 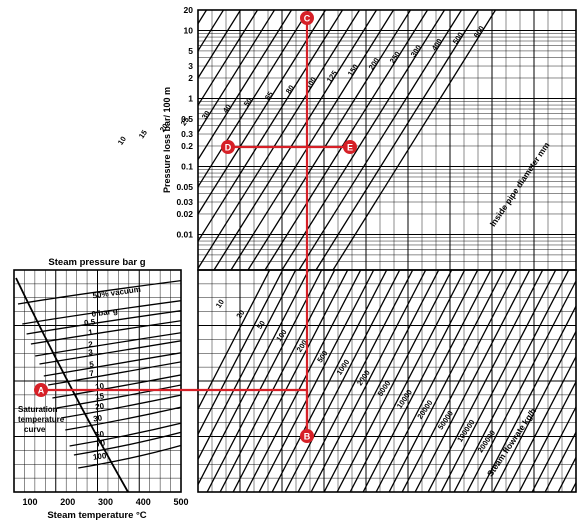 I want to click on y-tick-label: 0.2, so click(x=187, y=146).